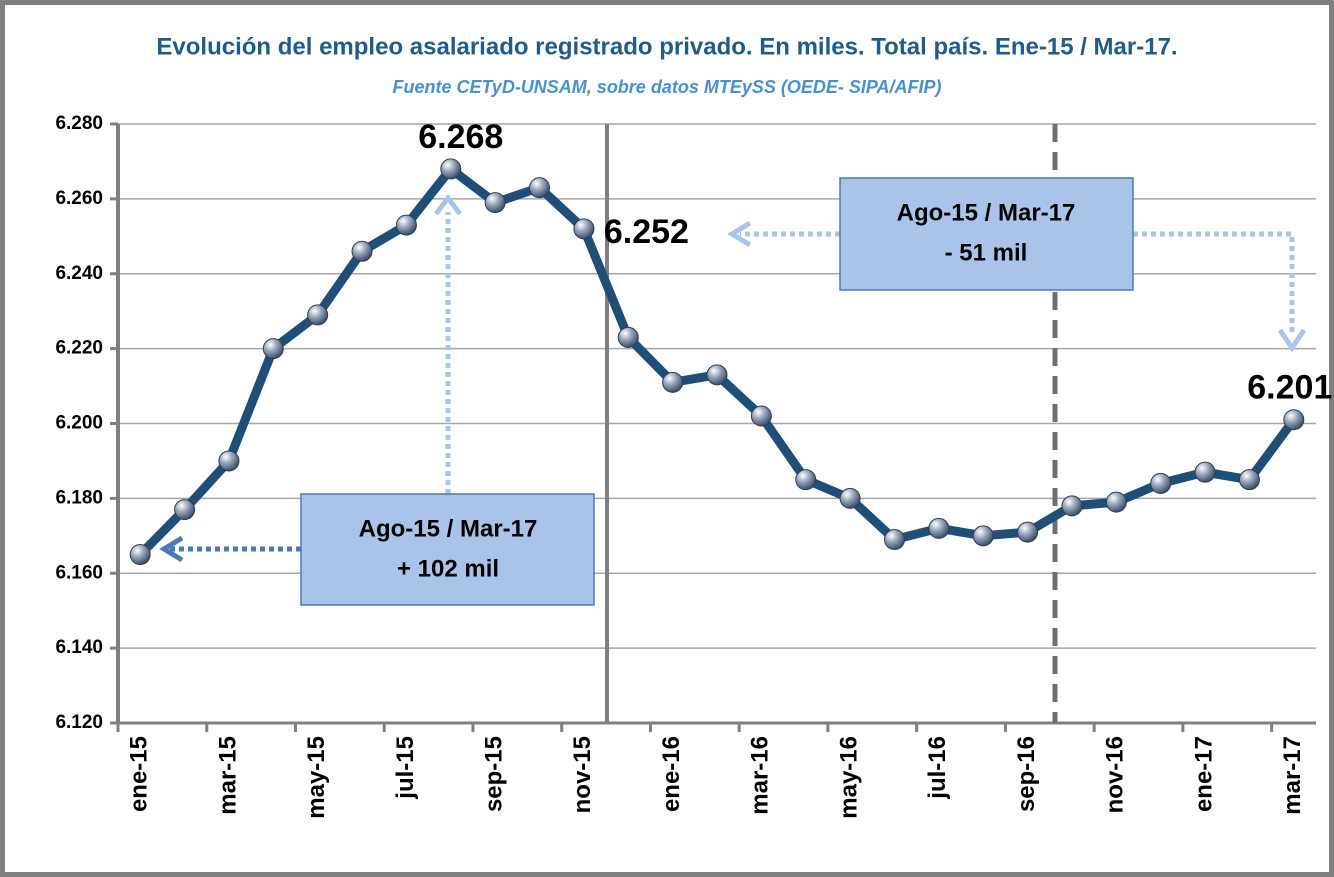 The height and width of the screenshot is (877, 1334). What do you see at coordinates (986, 252) in the screenshot?
I see `annotation-text: - 51 mil` at bounding box center [986, 252].